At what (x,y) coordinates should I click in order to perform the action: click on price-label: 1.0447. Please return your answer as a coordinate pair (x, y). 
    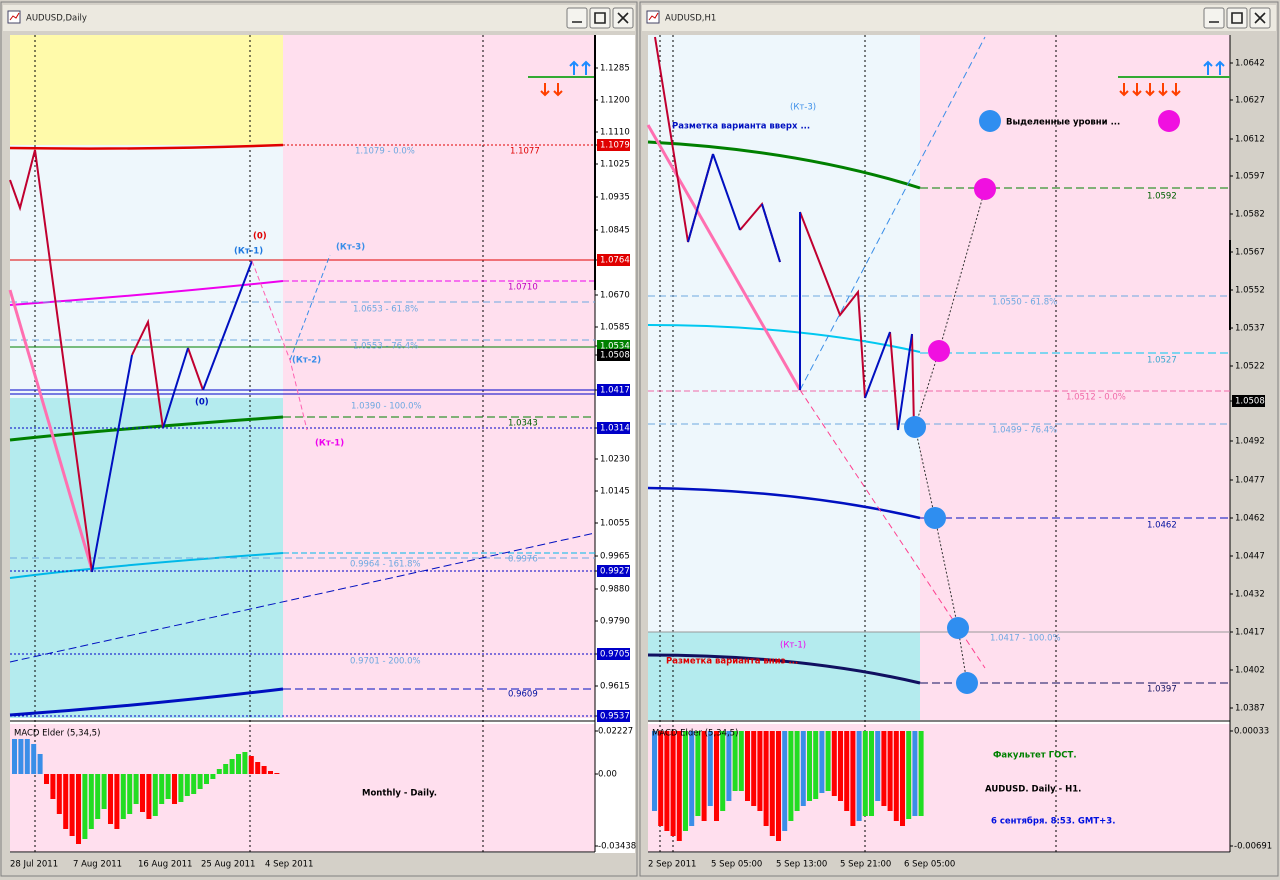
    Looking at the image, I should click on (1250, 557).